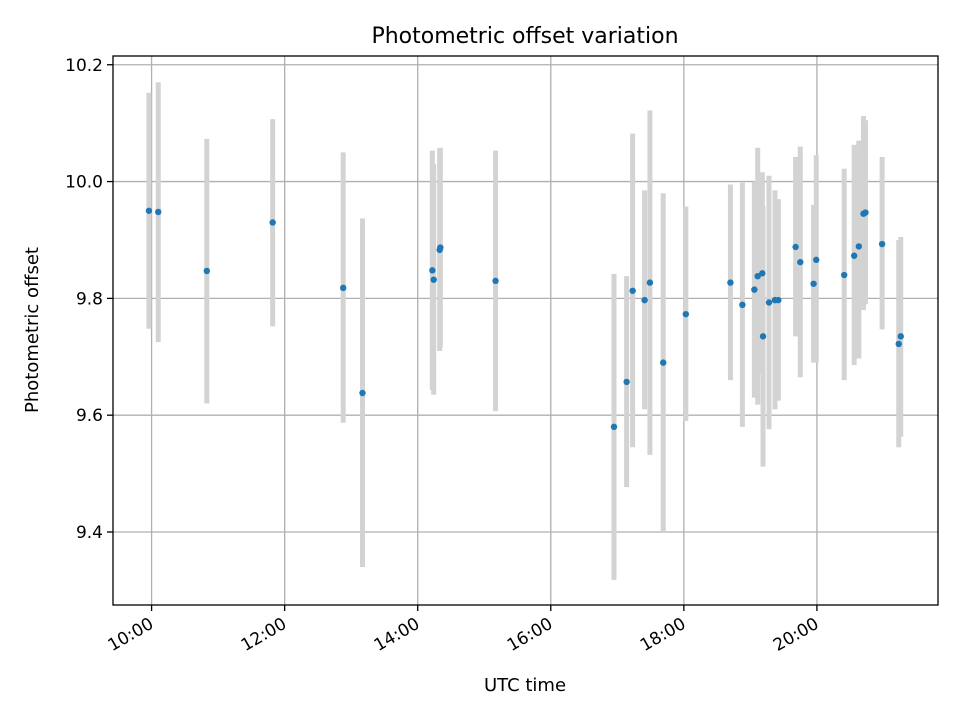  I want to click on y-tick-label: 10.0, so click(84, 183).